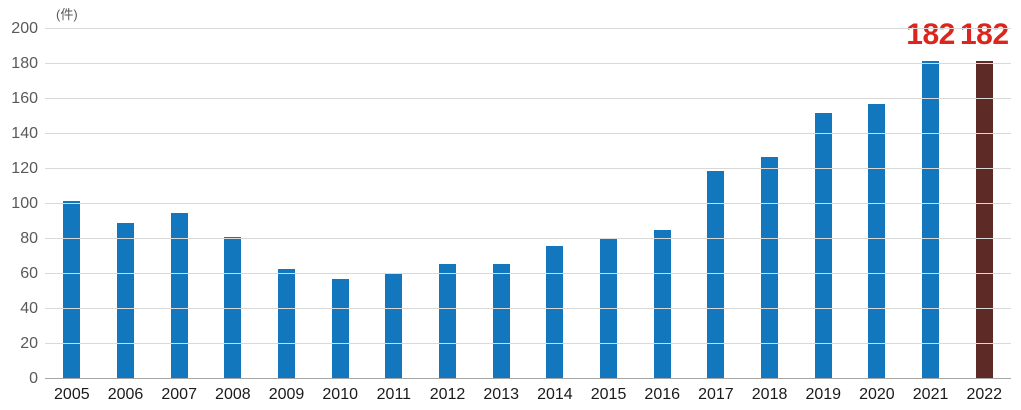 Image resolution: width=1021 pixels, height=410 pixels. What do you see at coordinates (24, 133) in the screenshot?
I see `y-axis-tick-label: 140` at bounding box center [24, 133].